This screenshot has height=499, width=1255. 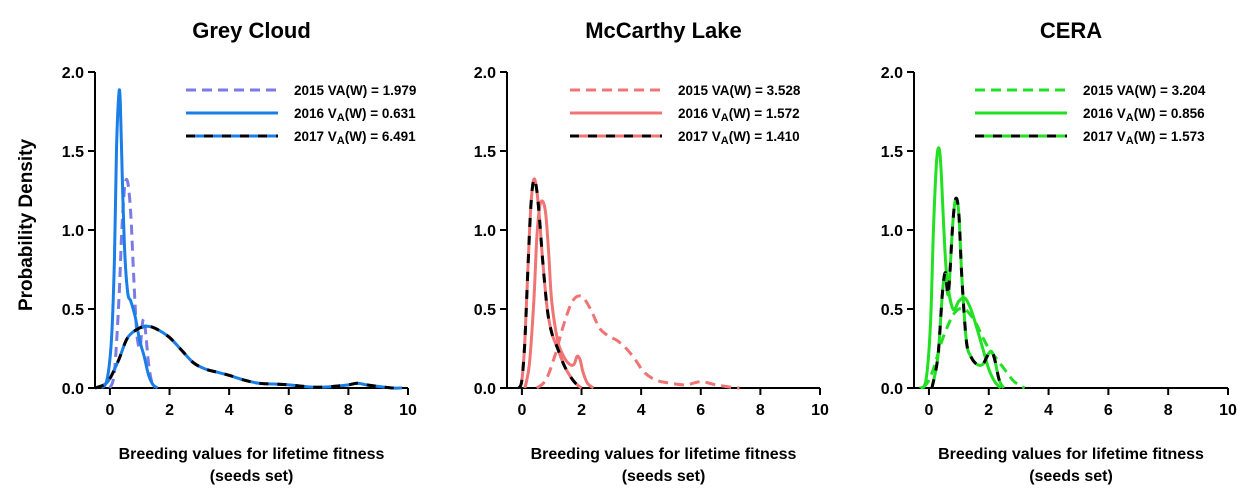 What do you see at coordinates (739, 115) in the screenshot?
I see `legend-label: 2016 VA(W) = 1.572` at bounding box center [739, 115].